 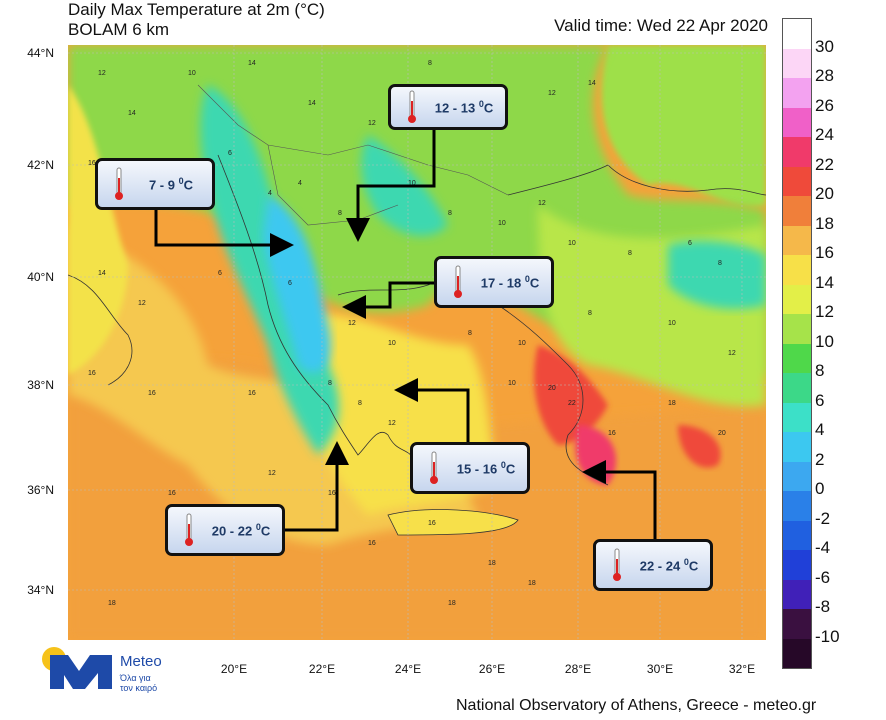 I want to click on colorbar-label: 2, so click(x=820, y=459).